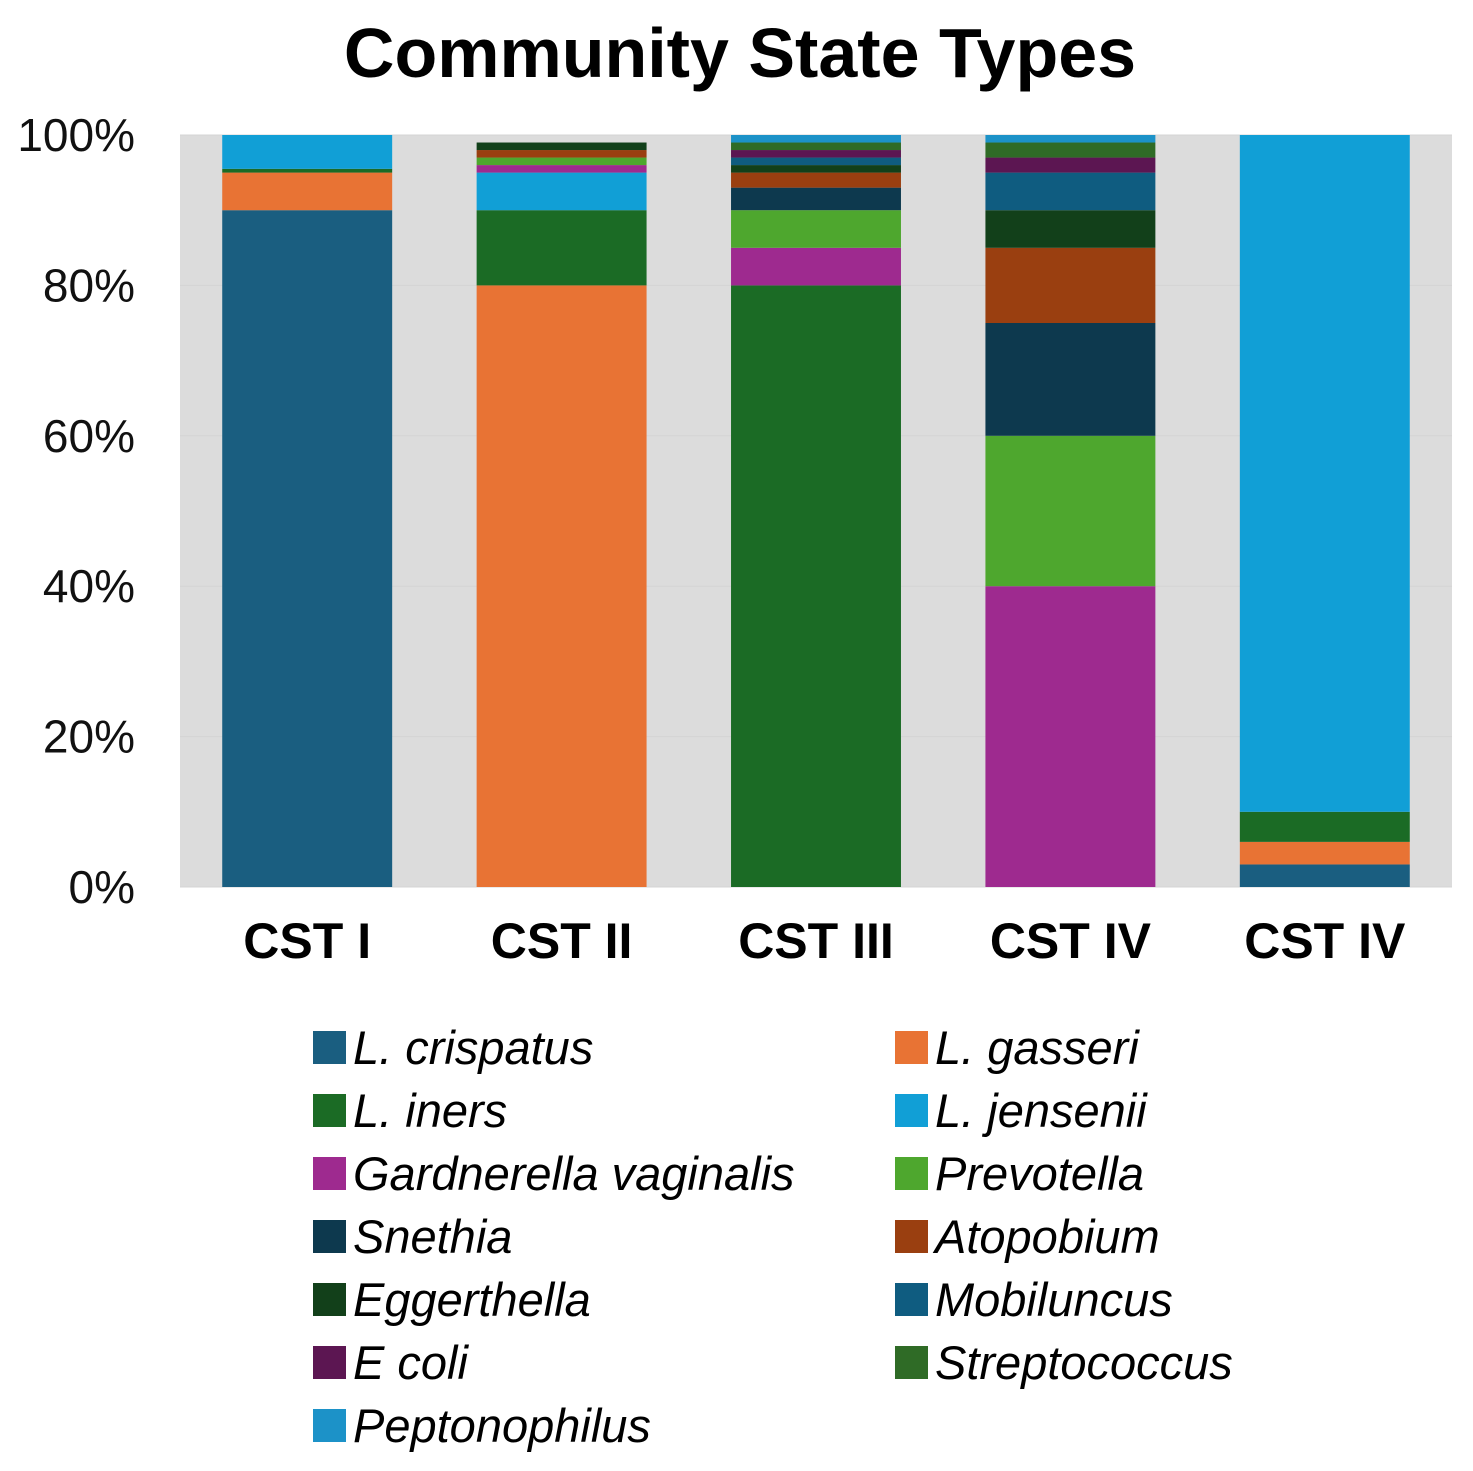 Image resolution: width=1473 pixels, height=1471 pixels. Describe the element at coordinates (89, 586) in the screenshot. I see `y-tick-label: 40%` at that location.